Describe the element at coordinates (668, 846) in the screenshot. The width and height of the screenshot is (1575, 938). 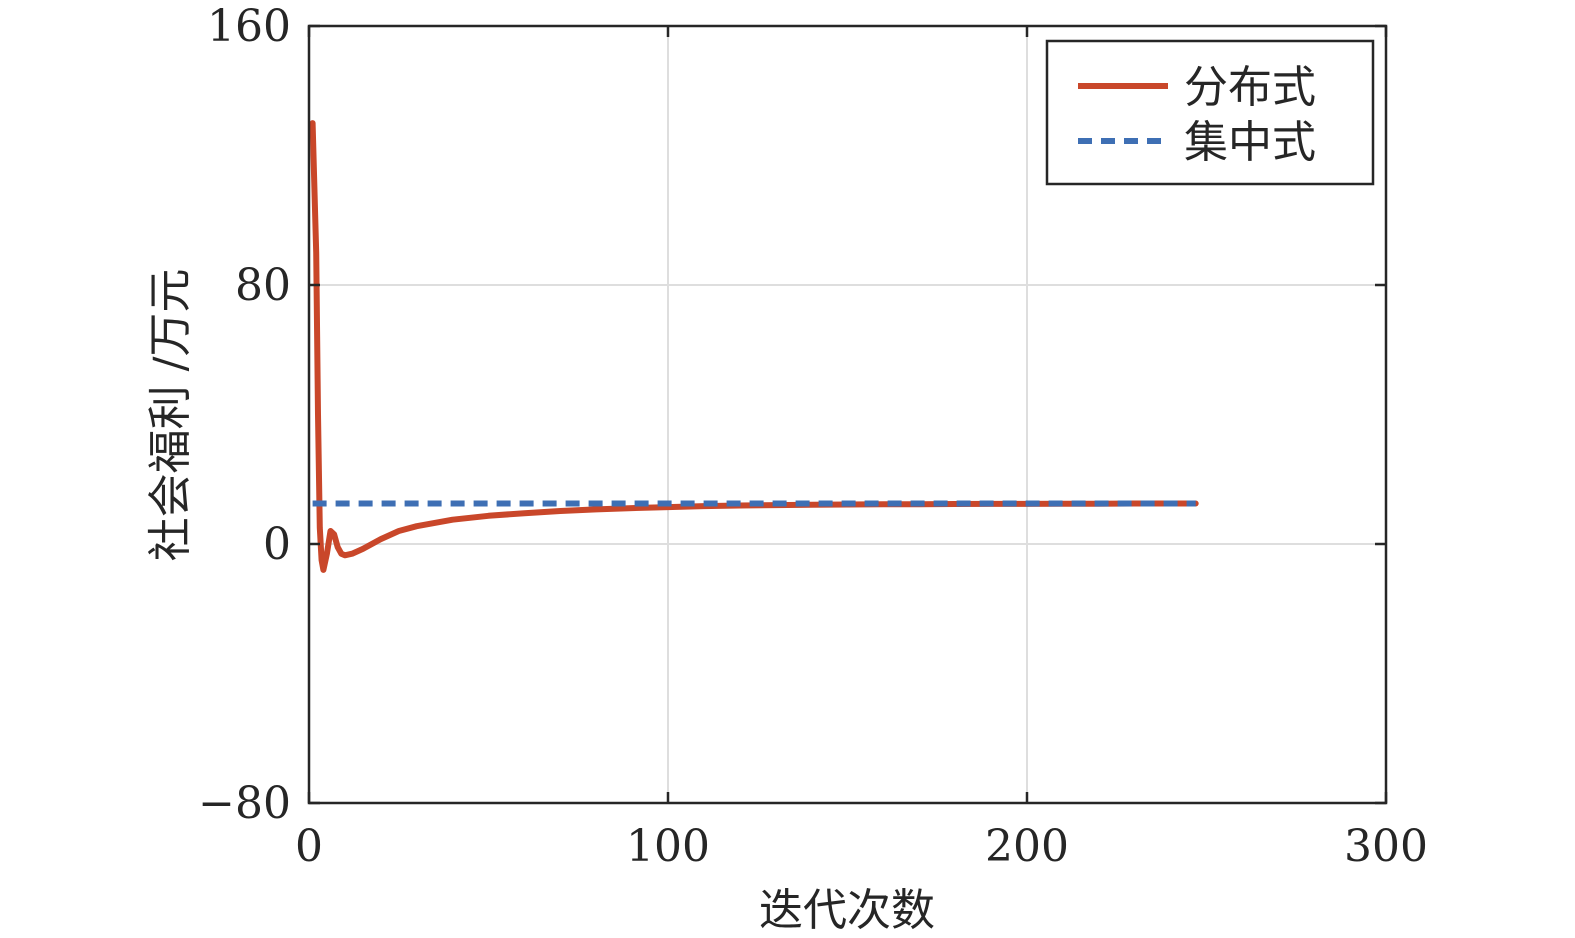
I see `x-tick-label: 100` at that location.